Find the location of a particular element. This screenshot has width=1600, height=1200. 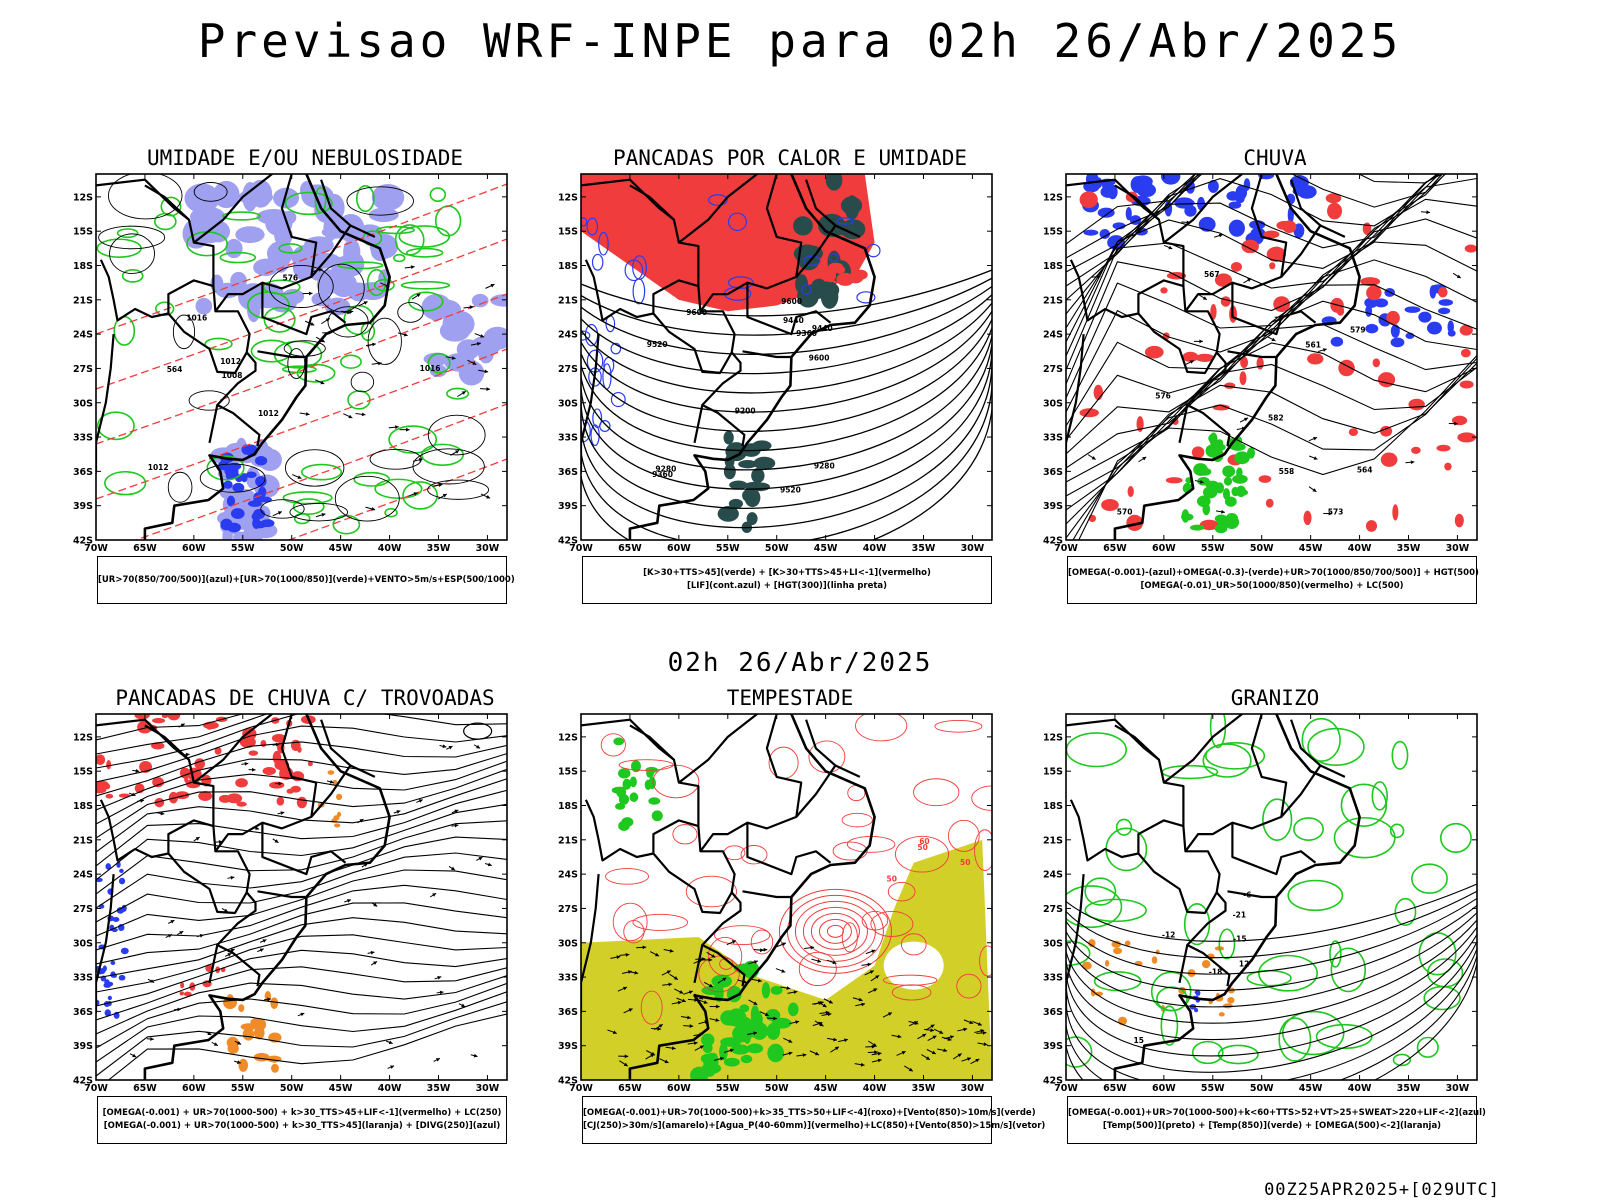

lon-label: 50W is located at coordinates (777, 548).